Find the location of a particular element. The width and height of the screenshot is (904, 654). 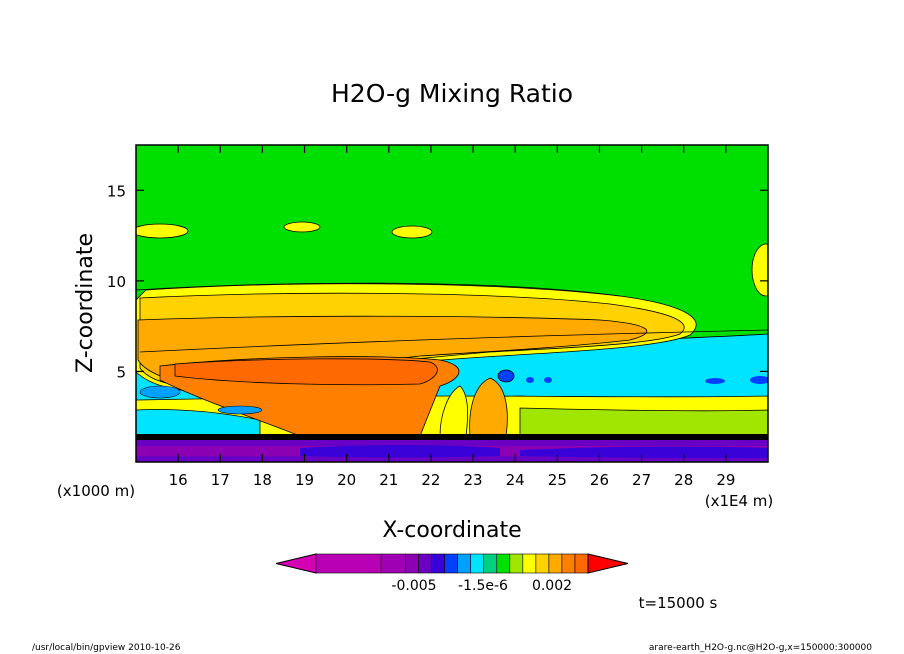

colorbar-tick-label: -0.005 is located at coordinates (413, 586).